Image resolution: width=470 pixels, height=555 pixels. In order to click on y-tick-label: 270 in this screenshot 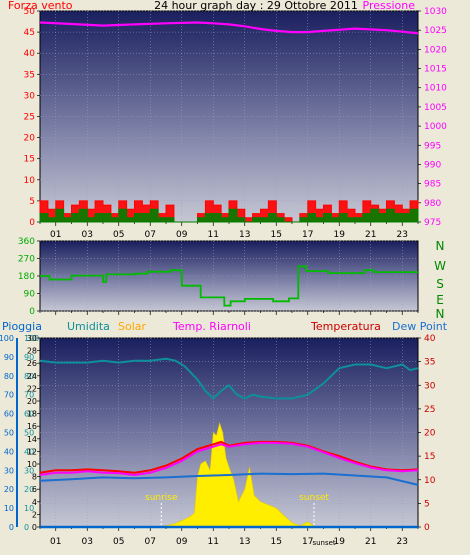, I will do `click(26, 260)`.